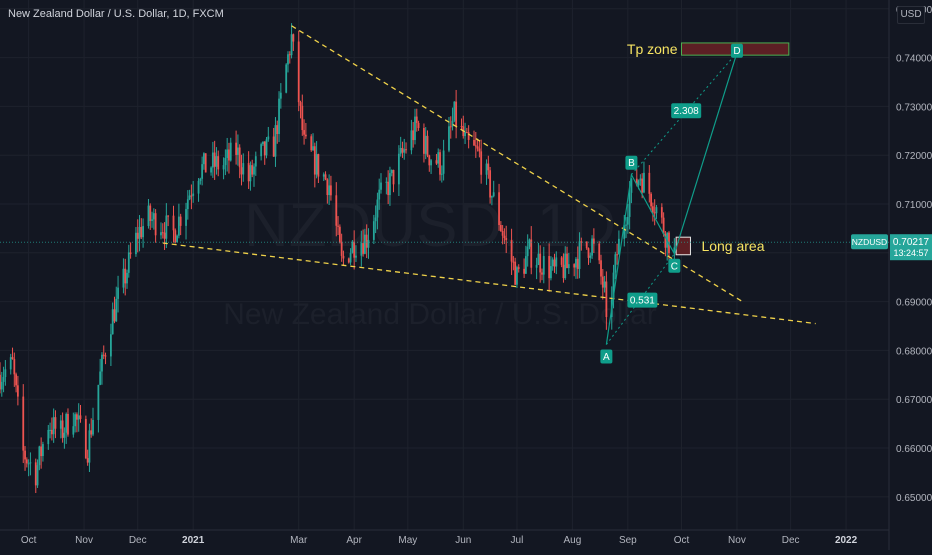 The width and height of the screenshot is (932, 555). I want to click on point-a-tag, so click(606, 356).